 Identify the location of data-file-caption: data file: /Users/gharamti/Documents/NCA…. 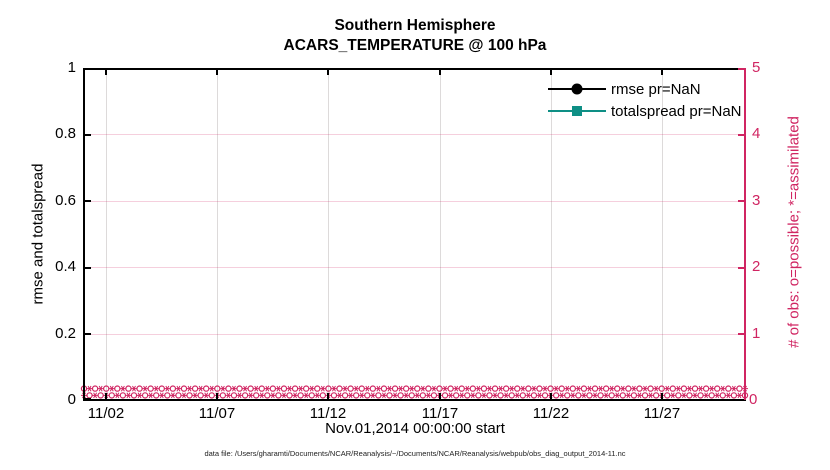
(415, 453).